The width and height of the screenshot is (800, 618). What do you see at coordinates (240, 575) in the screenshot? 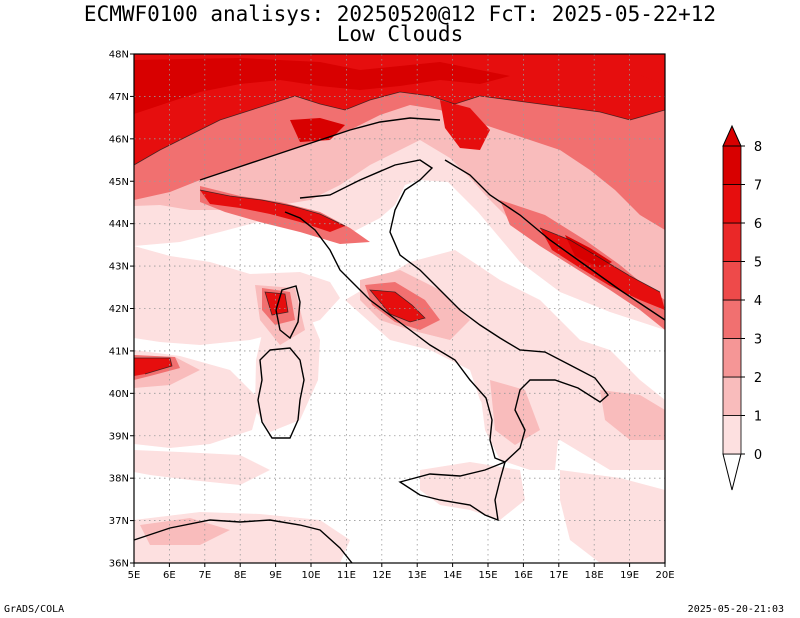
I see `x-tick-label: 8E` at bounding box center [240, 575].